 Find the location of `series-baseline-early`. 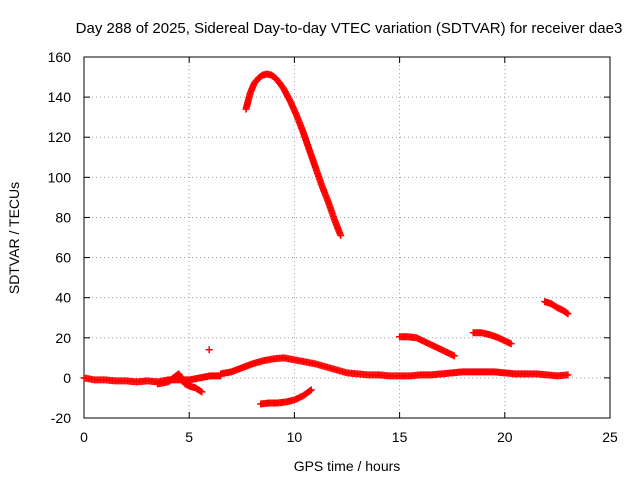

series-baseline-early is located at coordinates (152, 379).